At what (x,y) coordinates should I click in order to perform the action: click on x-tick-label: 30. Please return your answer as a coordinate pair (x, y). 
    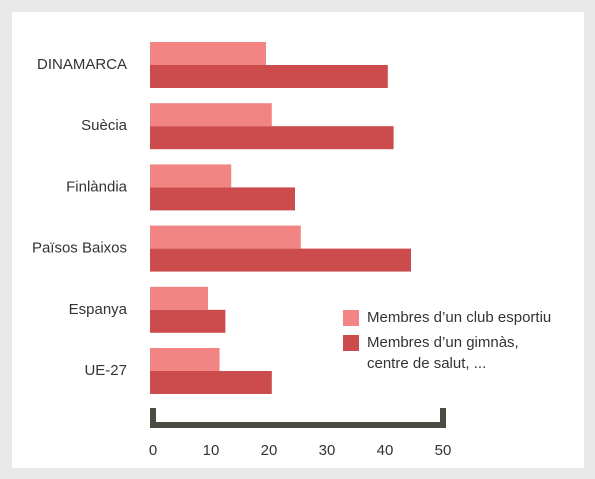
    Looking at the image, I should click on (327, 450).